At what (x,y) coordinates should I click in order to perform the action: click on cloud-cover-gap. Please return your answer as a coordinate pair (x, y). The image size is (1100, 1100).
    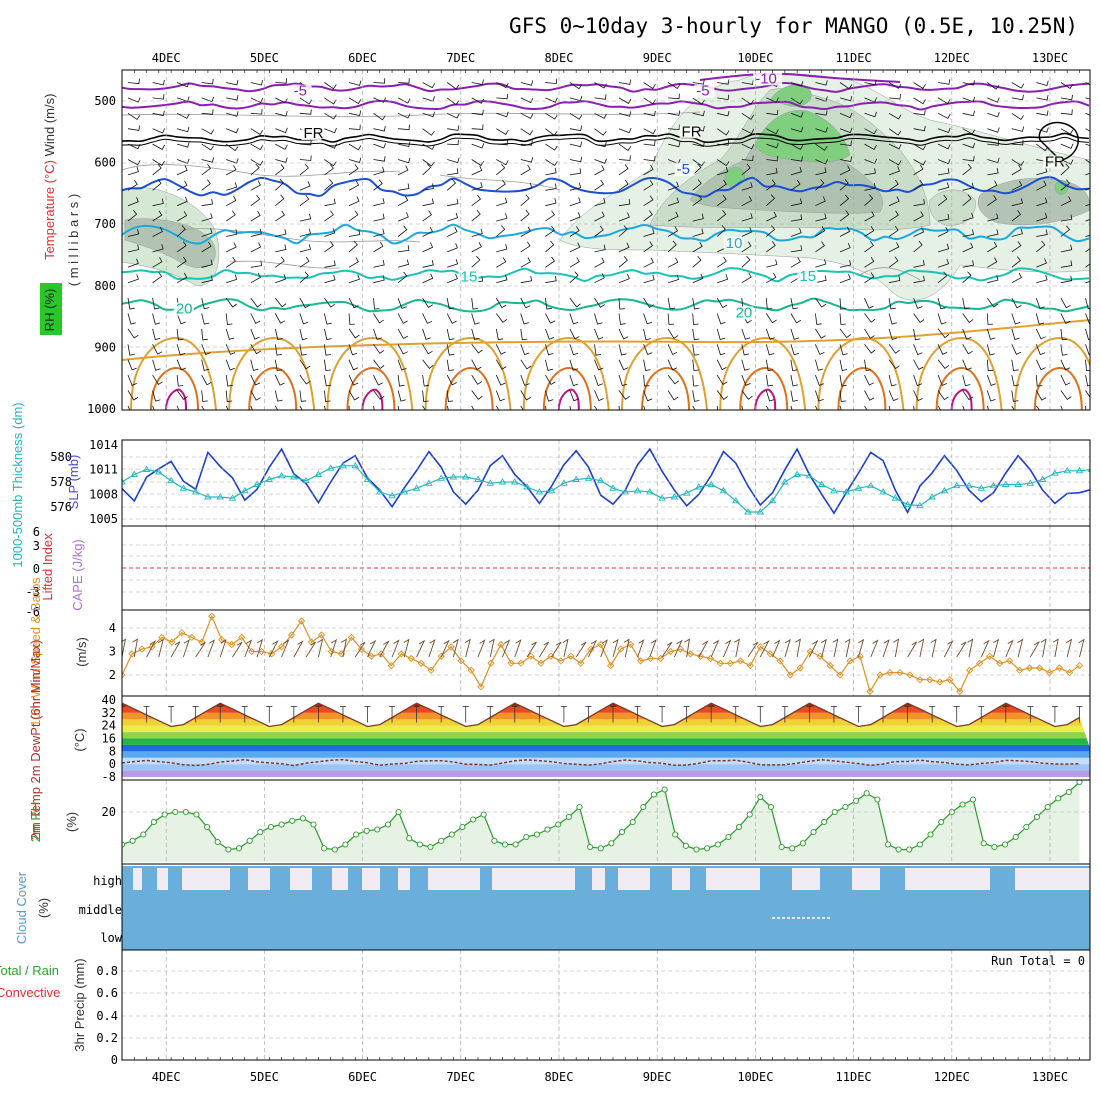
    Looking at the image, I should click on (259, 879).